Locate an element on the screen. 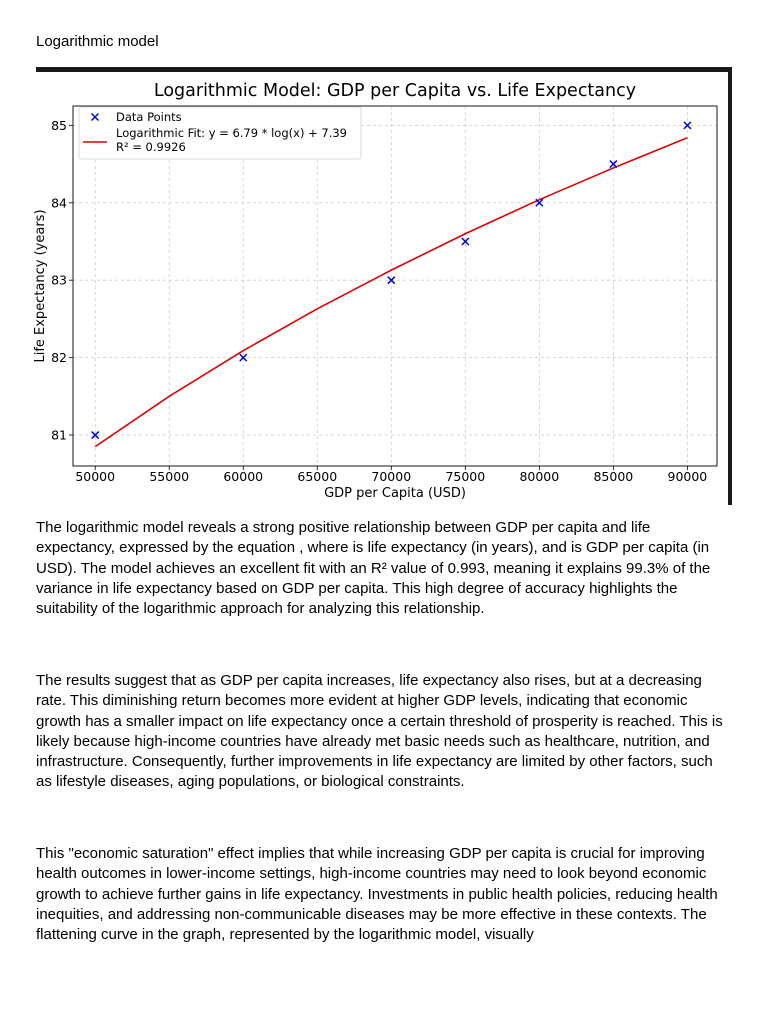 The height and width of the screenshot is (1024, 768). y-tick-label: 85 is located at coordinates (59, 125).